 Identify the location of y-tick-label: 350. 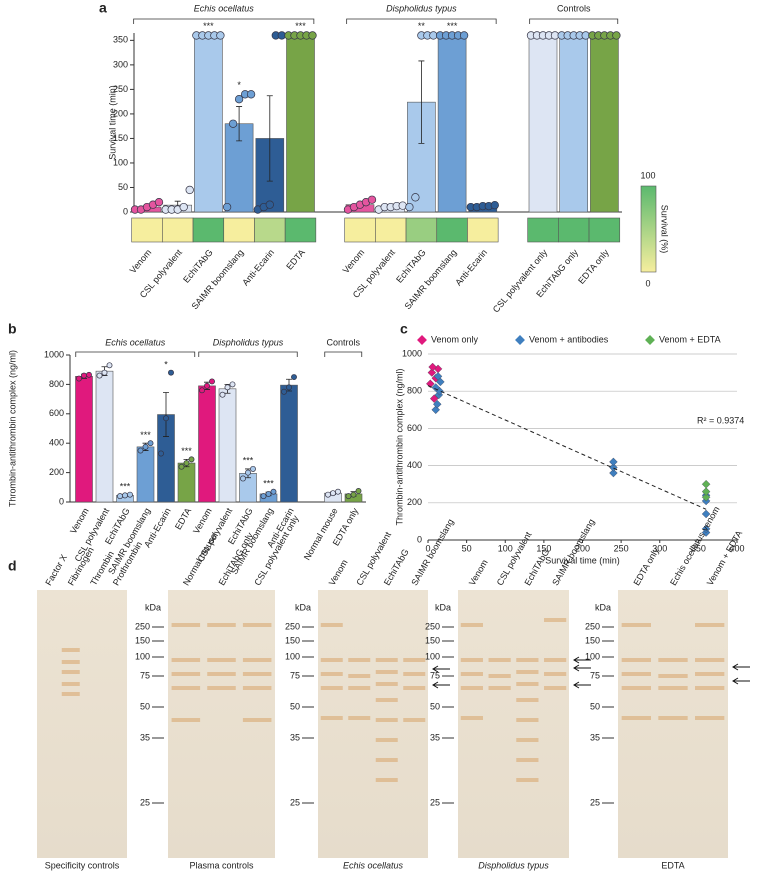
(120, 40).